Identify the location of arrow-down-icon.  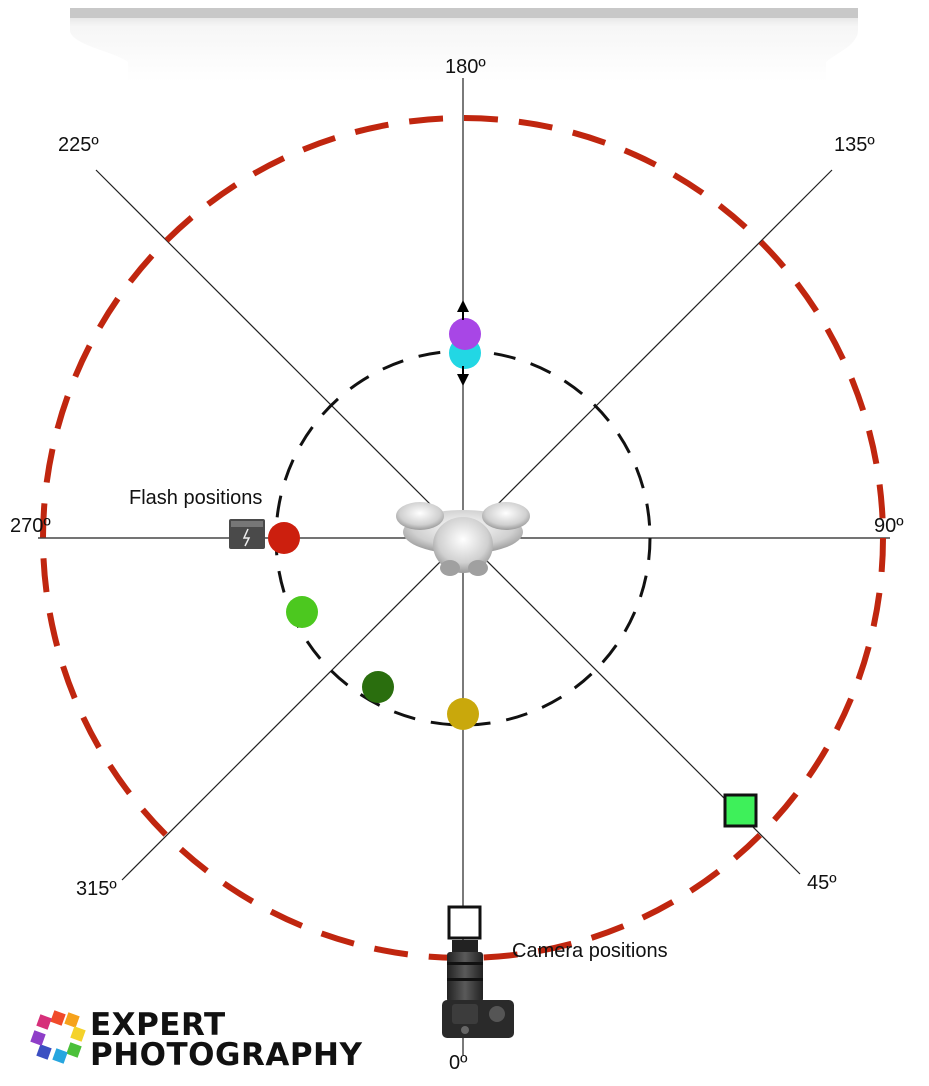
(463, 376).